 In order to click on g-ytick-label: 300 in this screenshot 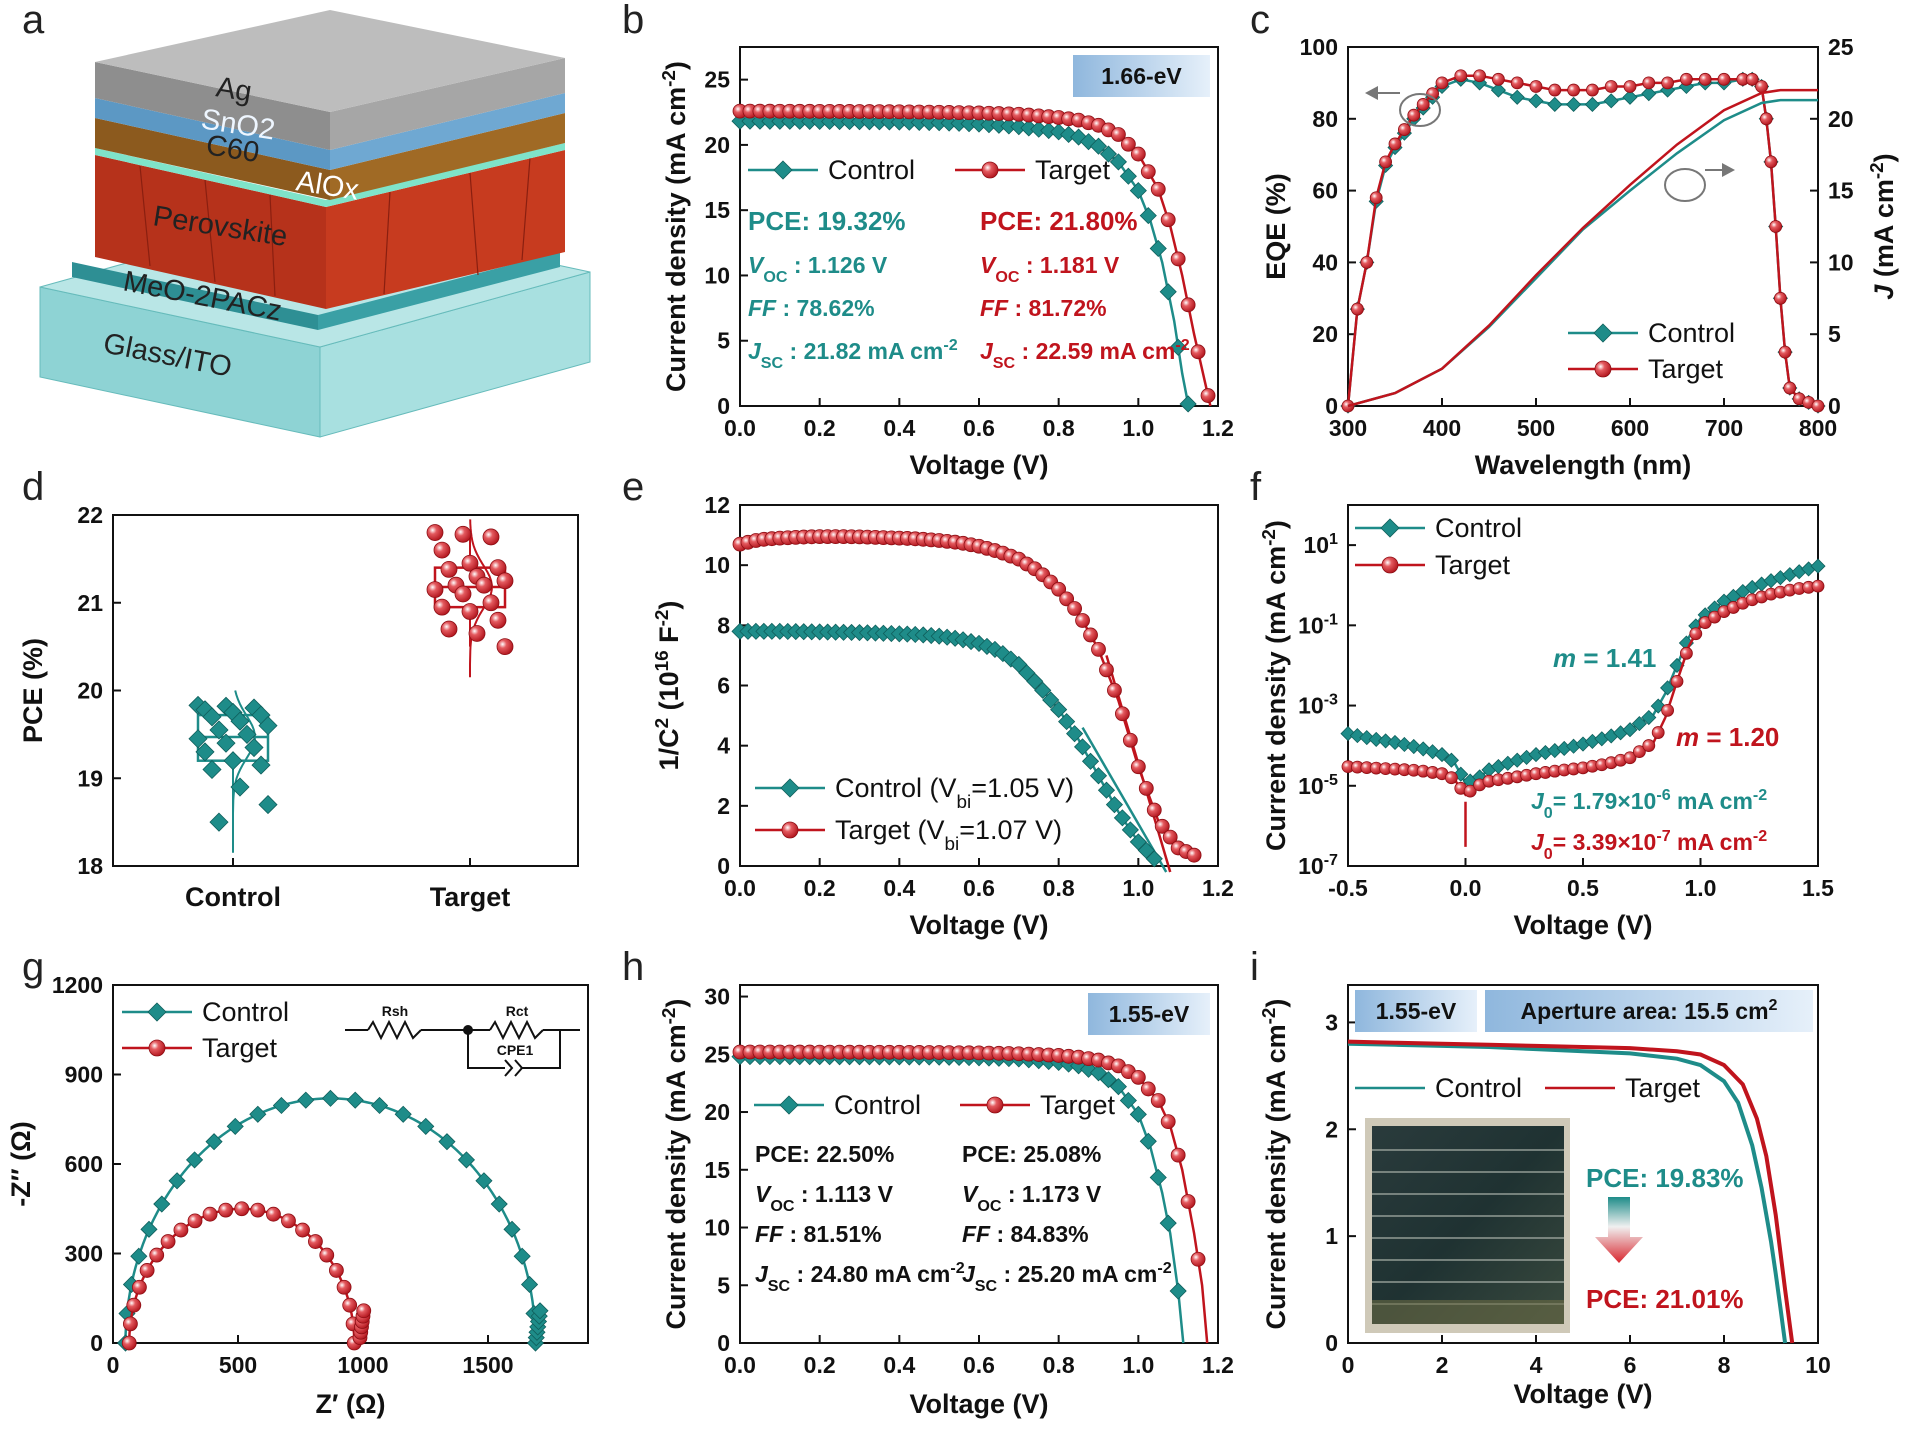, I will do `click(84, 1254)`.